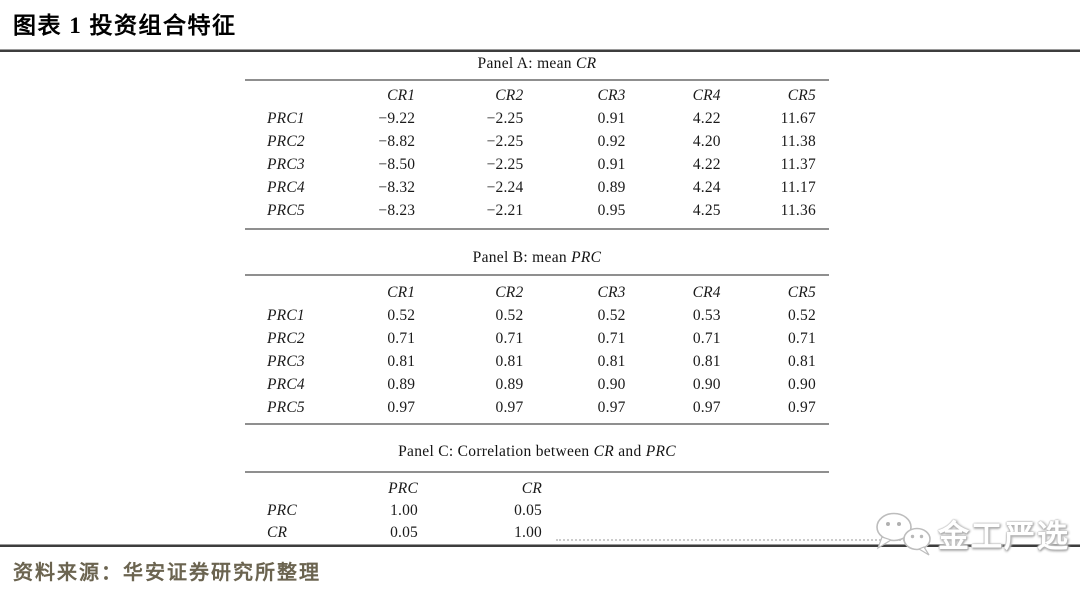 The width and height of the screenshot is (1080, 590). Describe the element at coordinates (286, 187) in the screenshot. I see `row-label: PRC4` at that location.